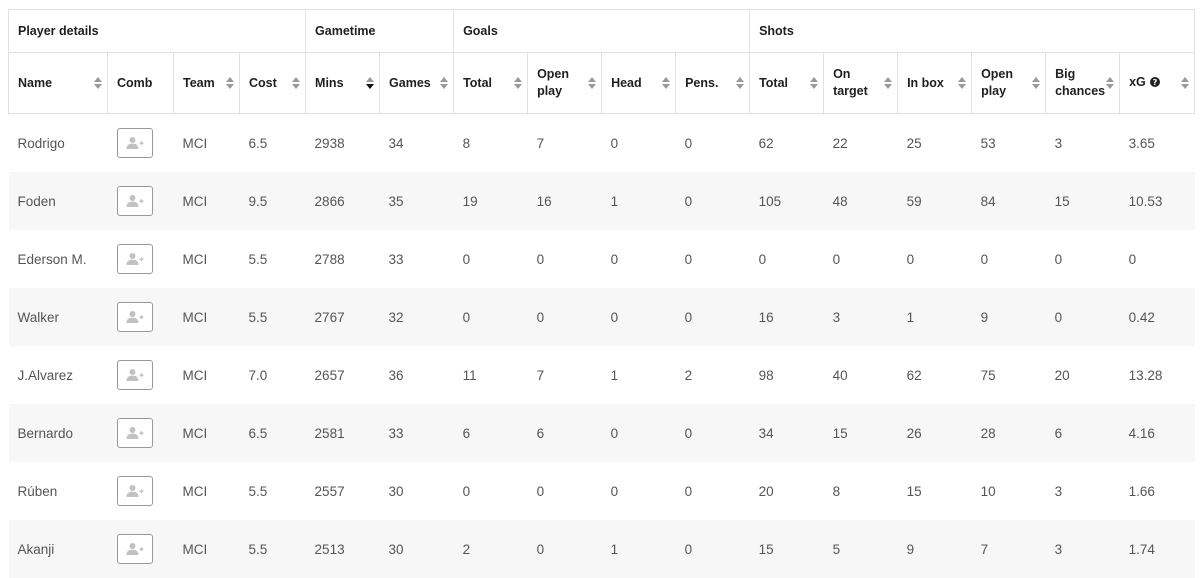 Image resolution: width=1200 pixels, height=578 pixels. Describe the element at coordinates (336, 83) in the screenshot. I see `col-header-label: Mins` at that location.